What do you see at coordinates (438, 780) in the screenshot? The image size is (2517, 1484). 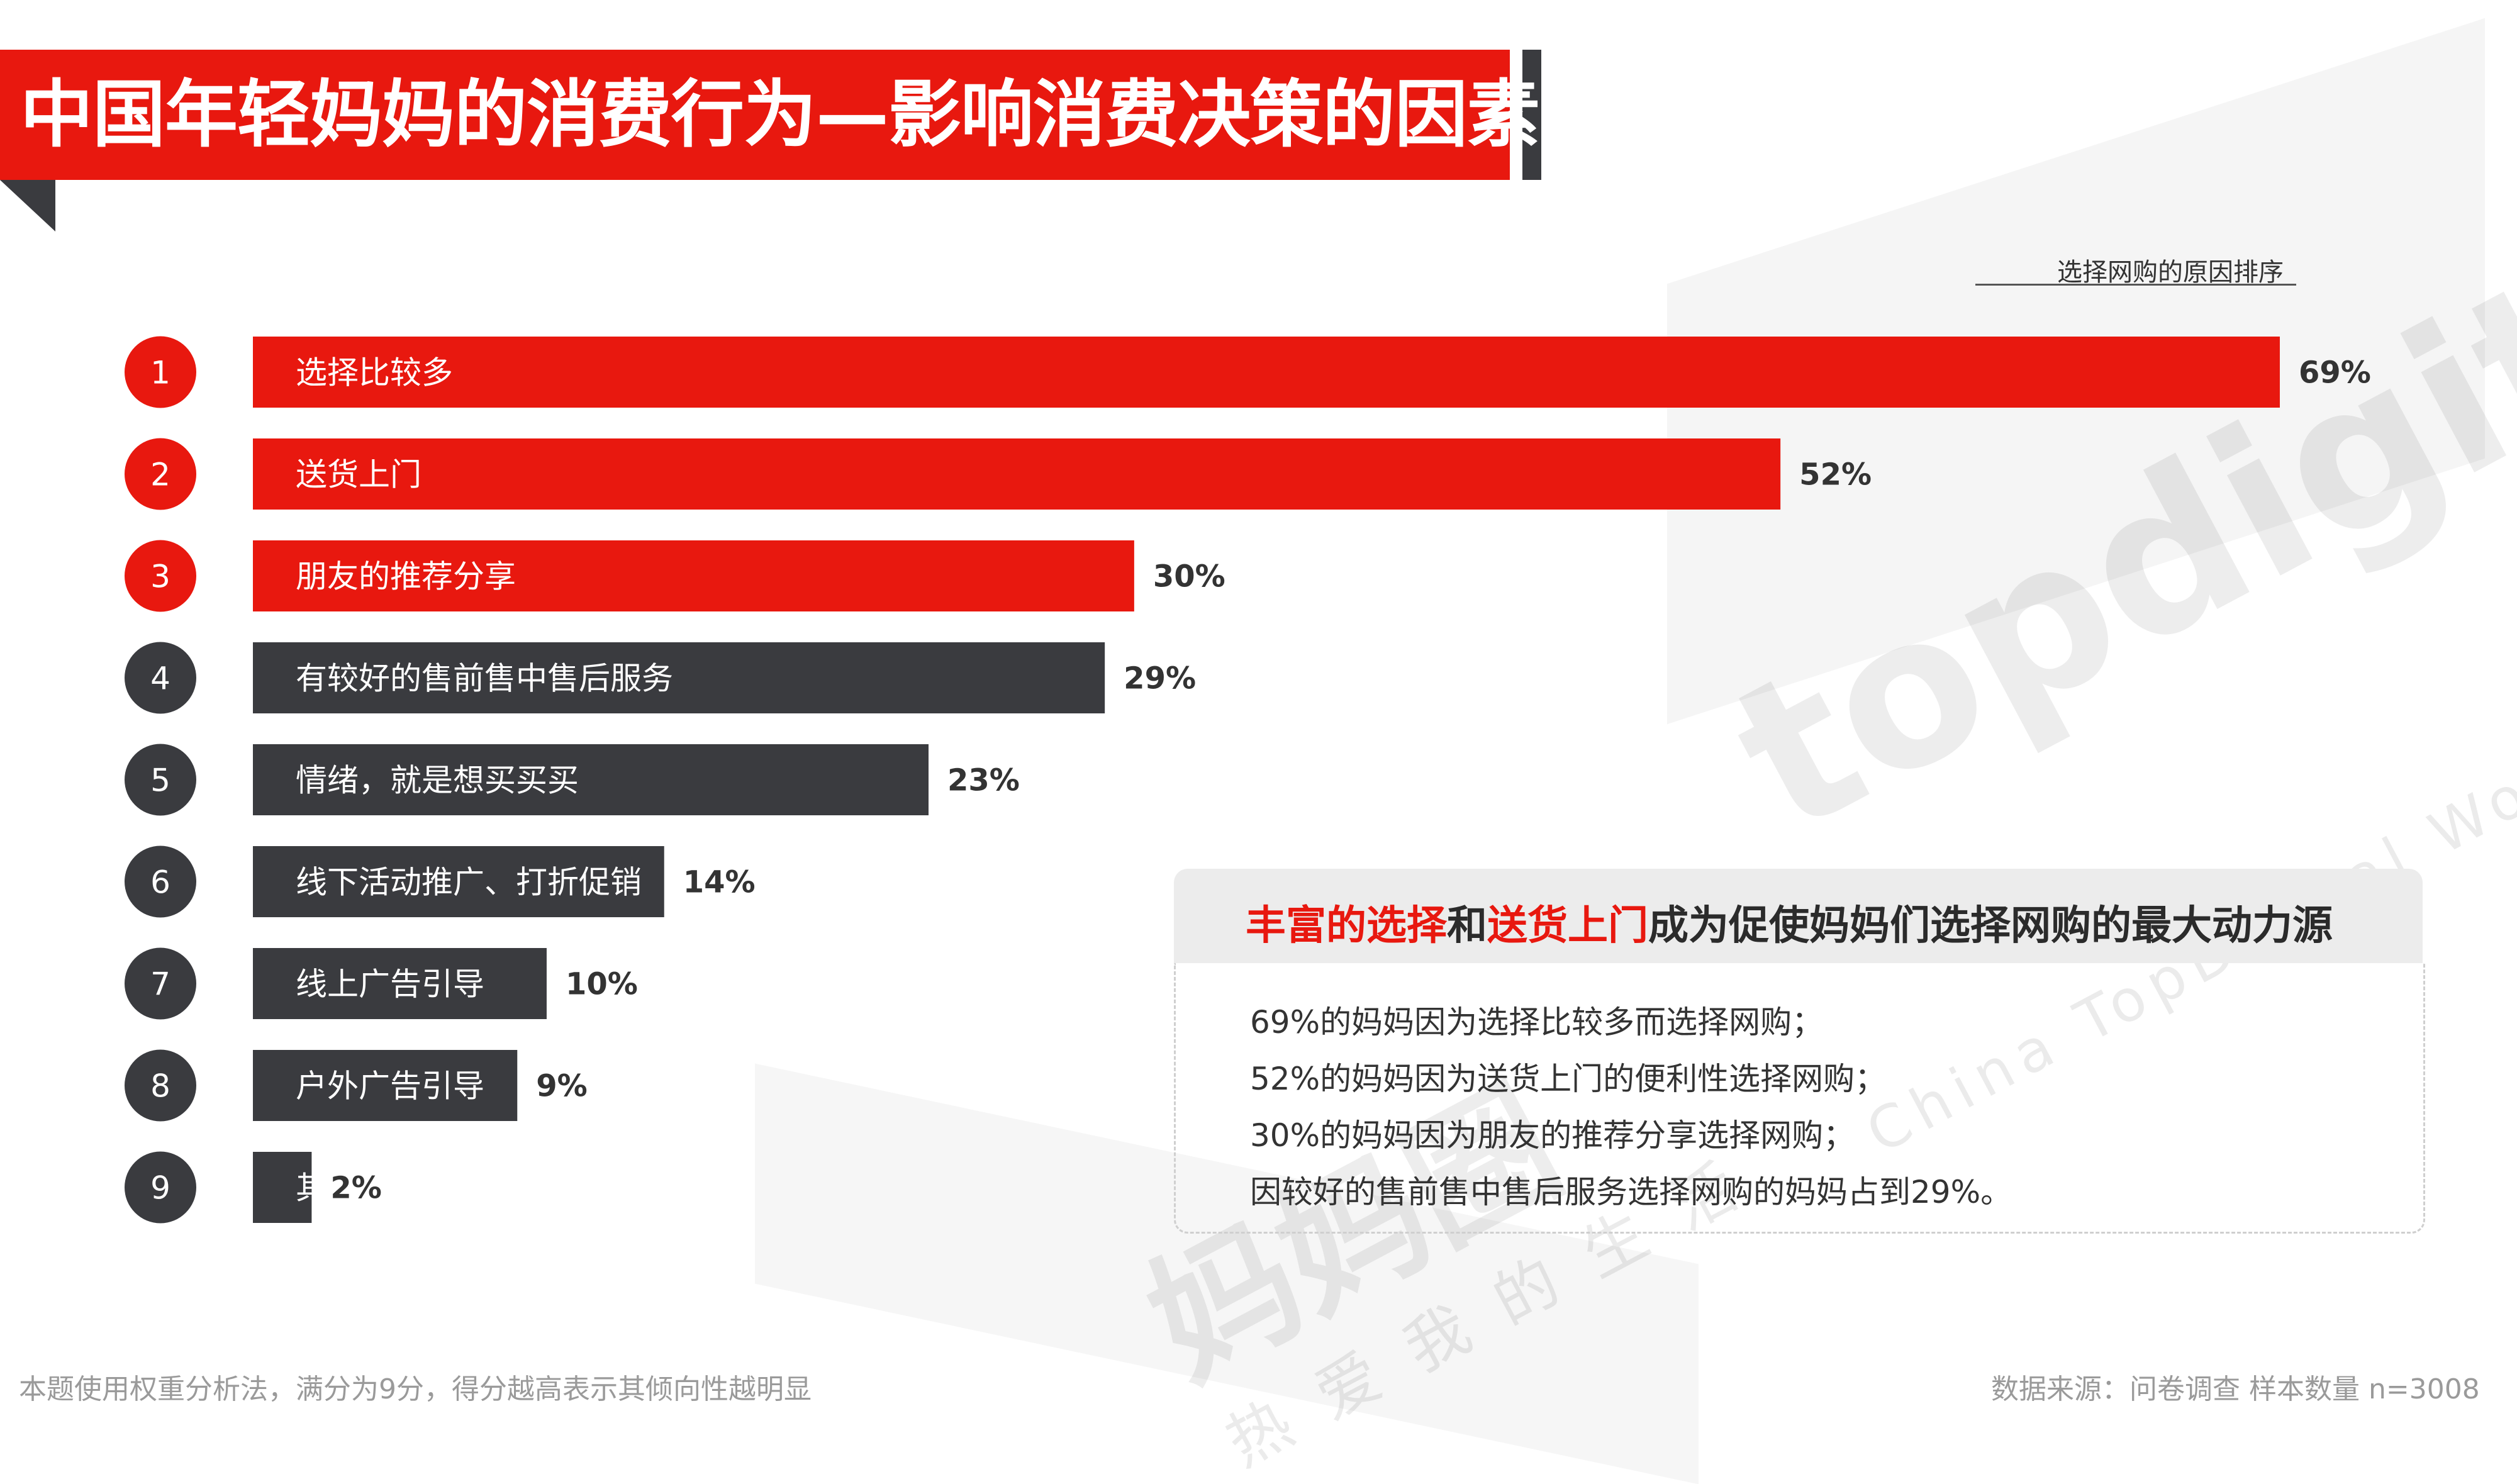 I see `category-label: 情绪，就是想买买买` at bounding box center [438, 780].